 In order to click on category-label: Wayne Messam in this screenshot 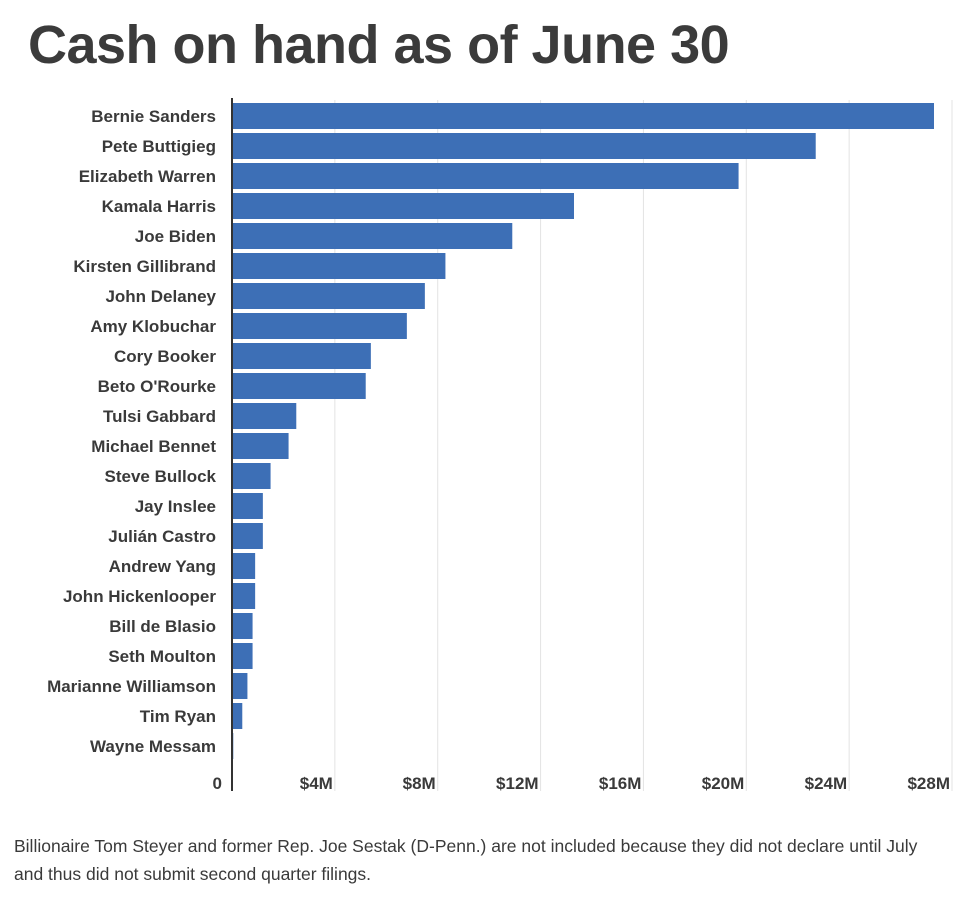, I will do `click(153, 746)`.